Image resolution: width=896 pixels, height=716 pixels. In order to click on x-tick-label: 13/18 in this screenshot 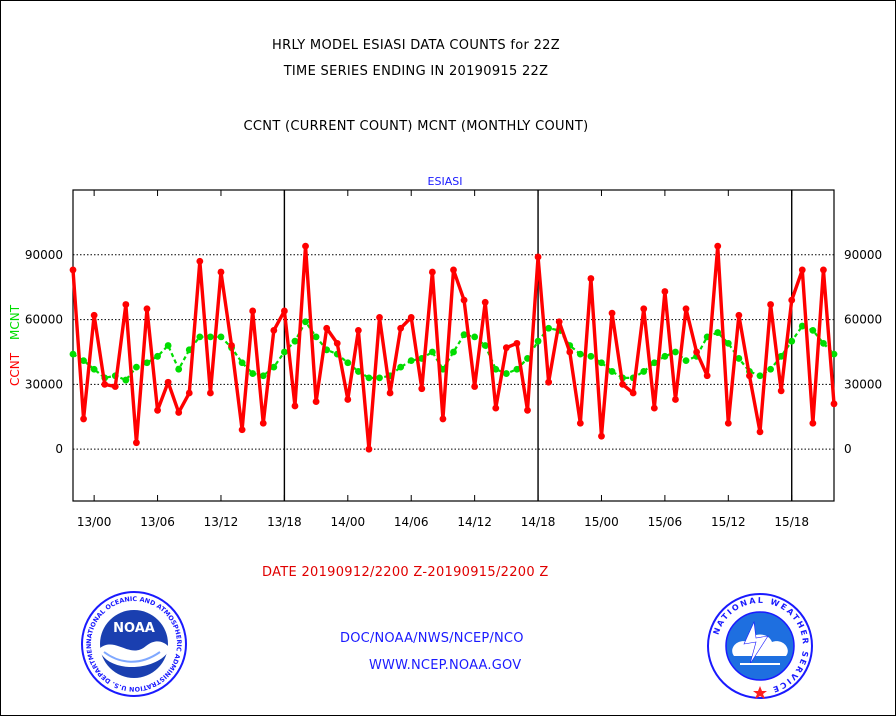, I will do `click(284, 522)`.